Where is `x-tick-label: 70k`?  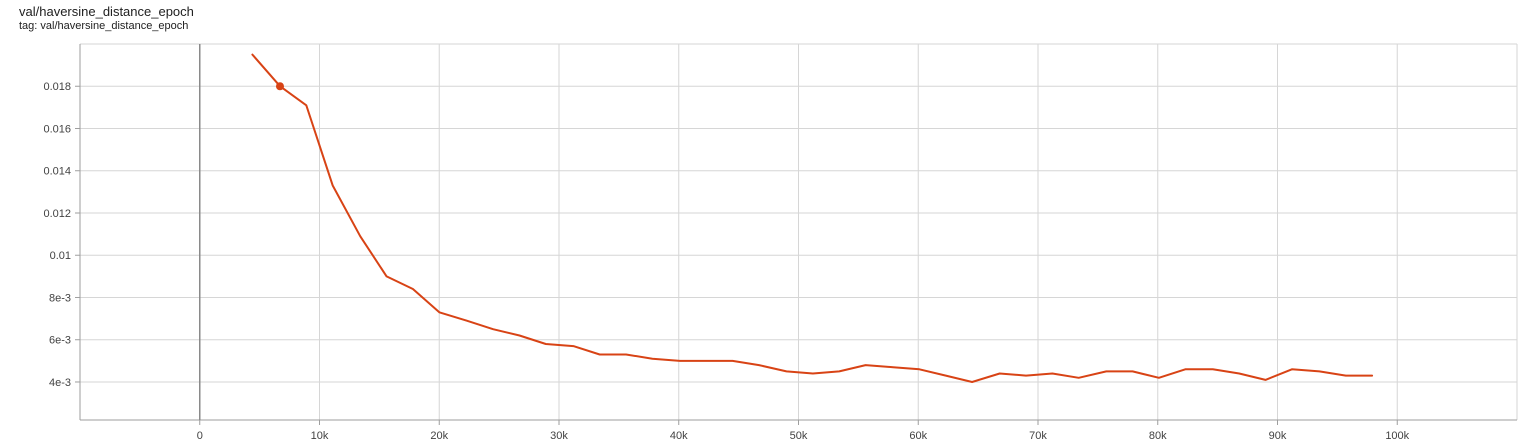 x-tick-label: 70k is located at coordinates (1038, 436).